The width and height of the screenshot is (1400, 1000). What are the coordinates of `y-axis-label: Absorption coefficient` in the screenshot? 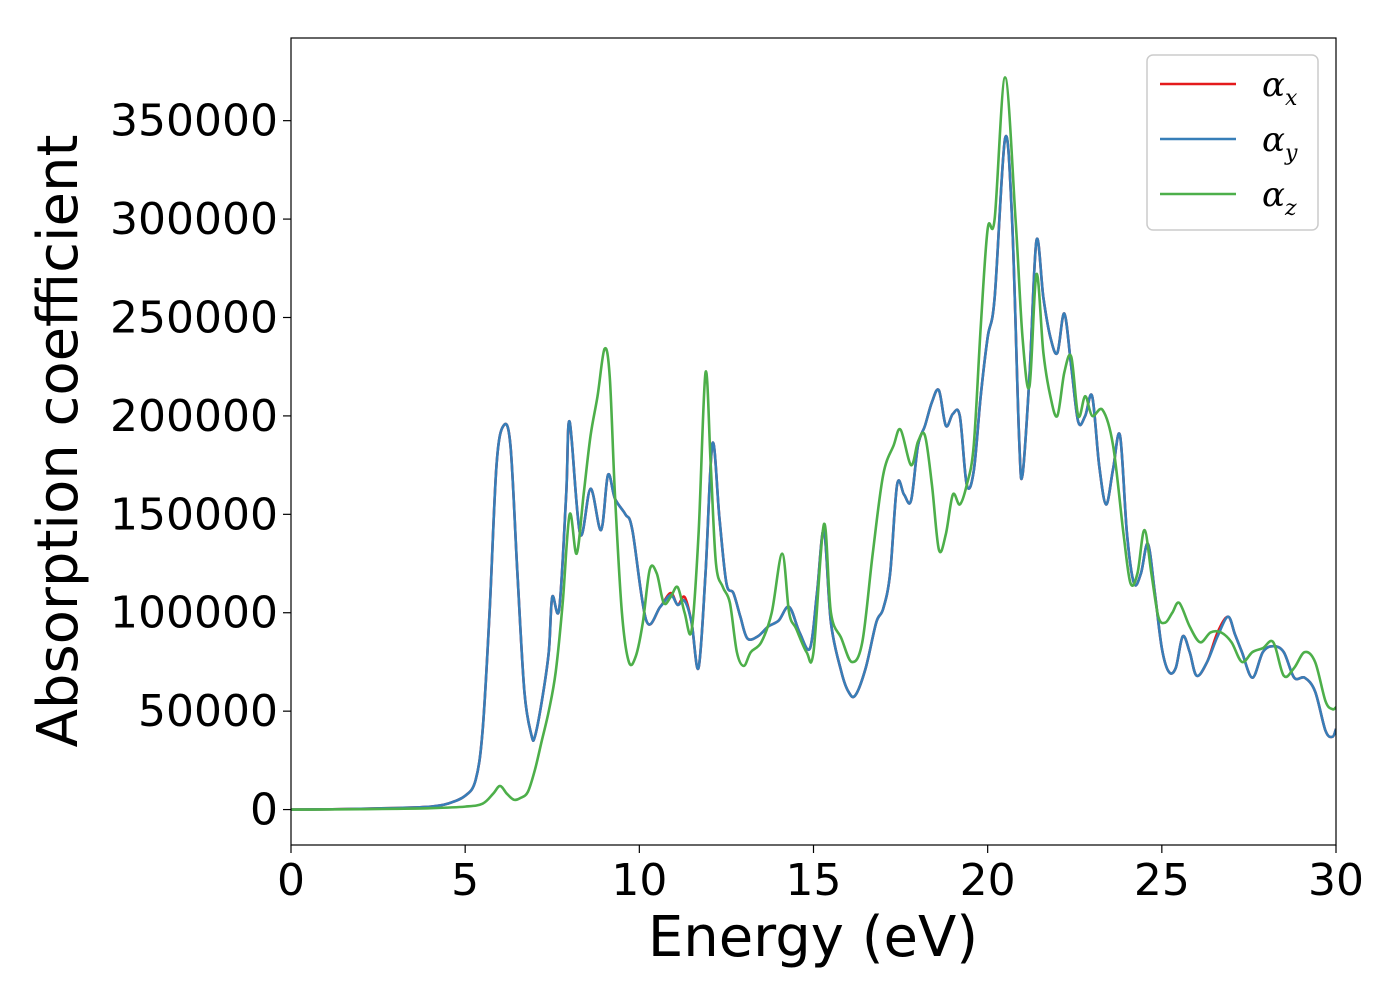 It's located at (58, 441).